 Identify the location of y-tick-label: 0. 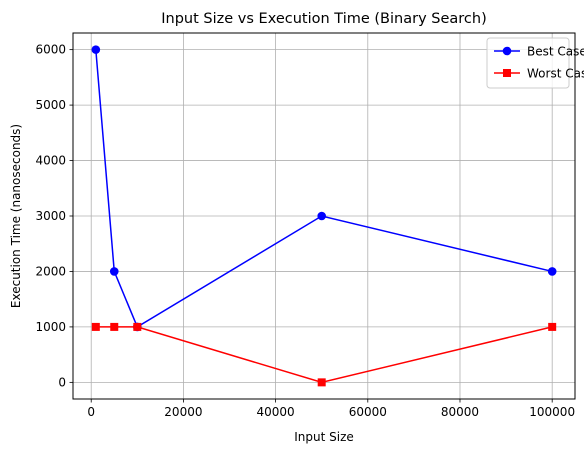
(62, 382).